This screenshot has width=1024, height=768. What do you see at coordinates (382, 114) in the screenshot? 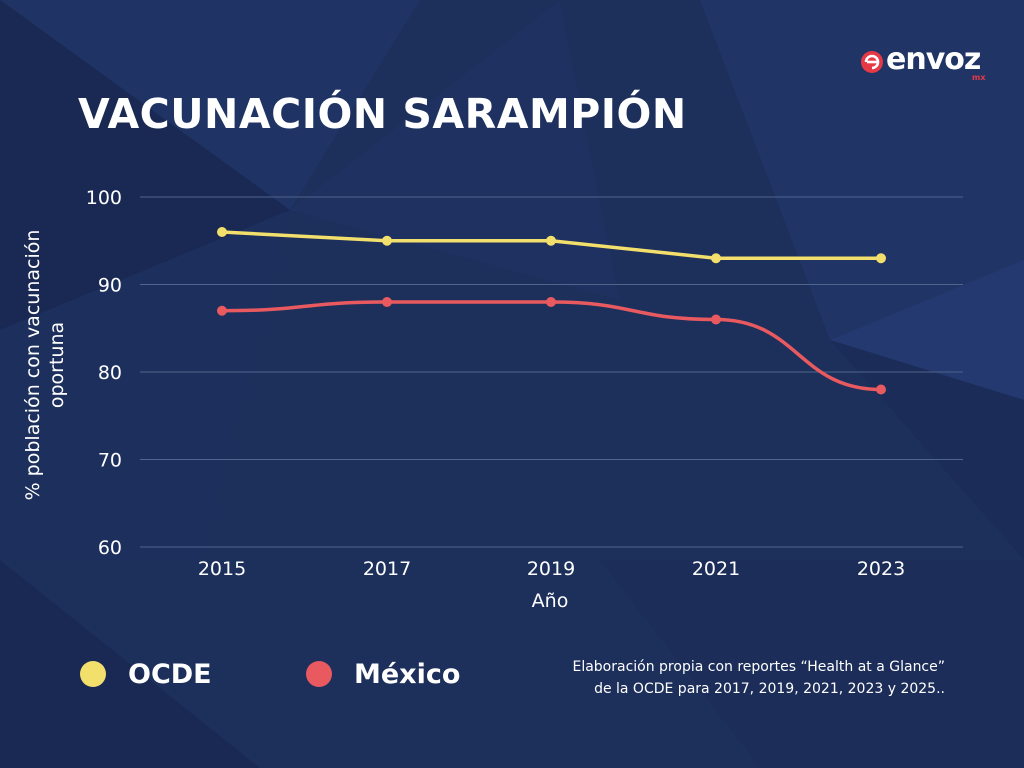
I see `chart-title: VACUNACIÓN SARAMPIÓN` at bounding box center [382, 114].